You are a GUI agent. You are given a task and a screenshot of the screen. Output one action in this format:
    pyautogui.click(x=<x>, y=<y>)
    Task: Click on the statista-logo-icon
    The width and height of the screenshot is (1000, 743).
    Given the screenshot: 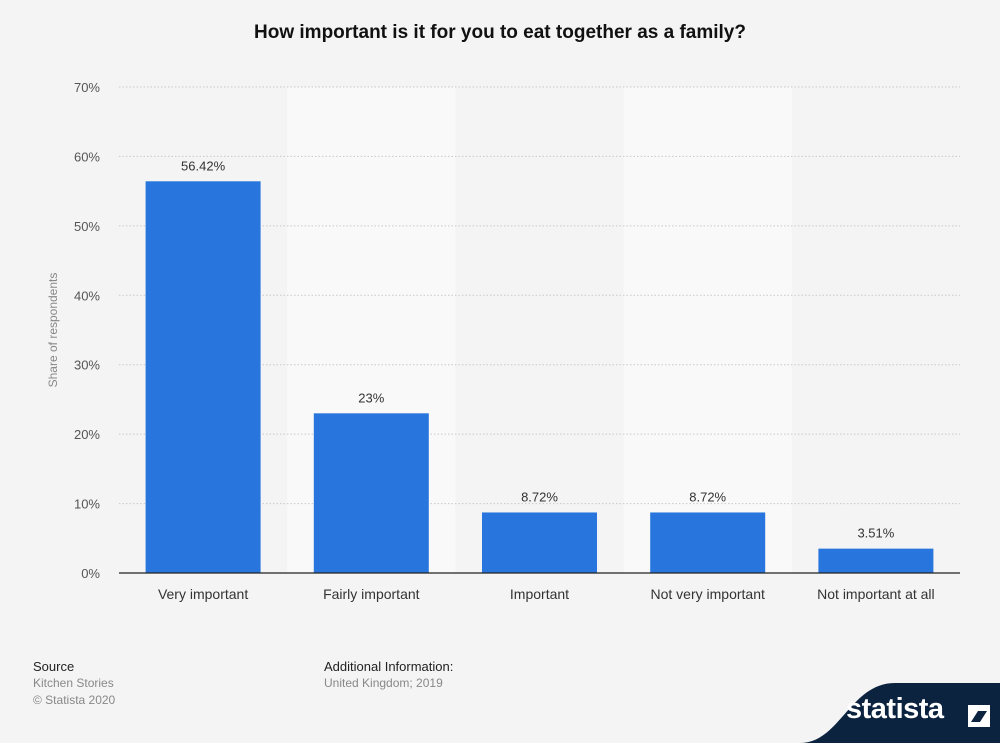 What is the action you would take?
    pyautogui.click(x=979, y=716)
    